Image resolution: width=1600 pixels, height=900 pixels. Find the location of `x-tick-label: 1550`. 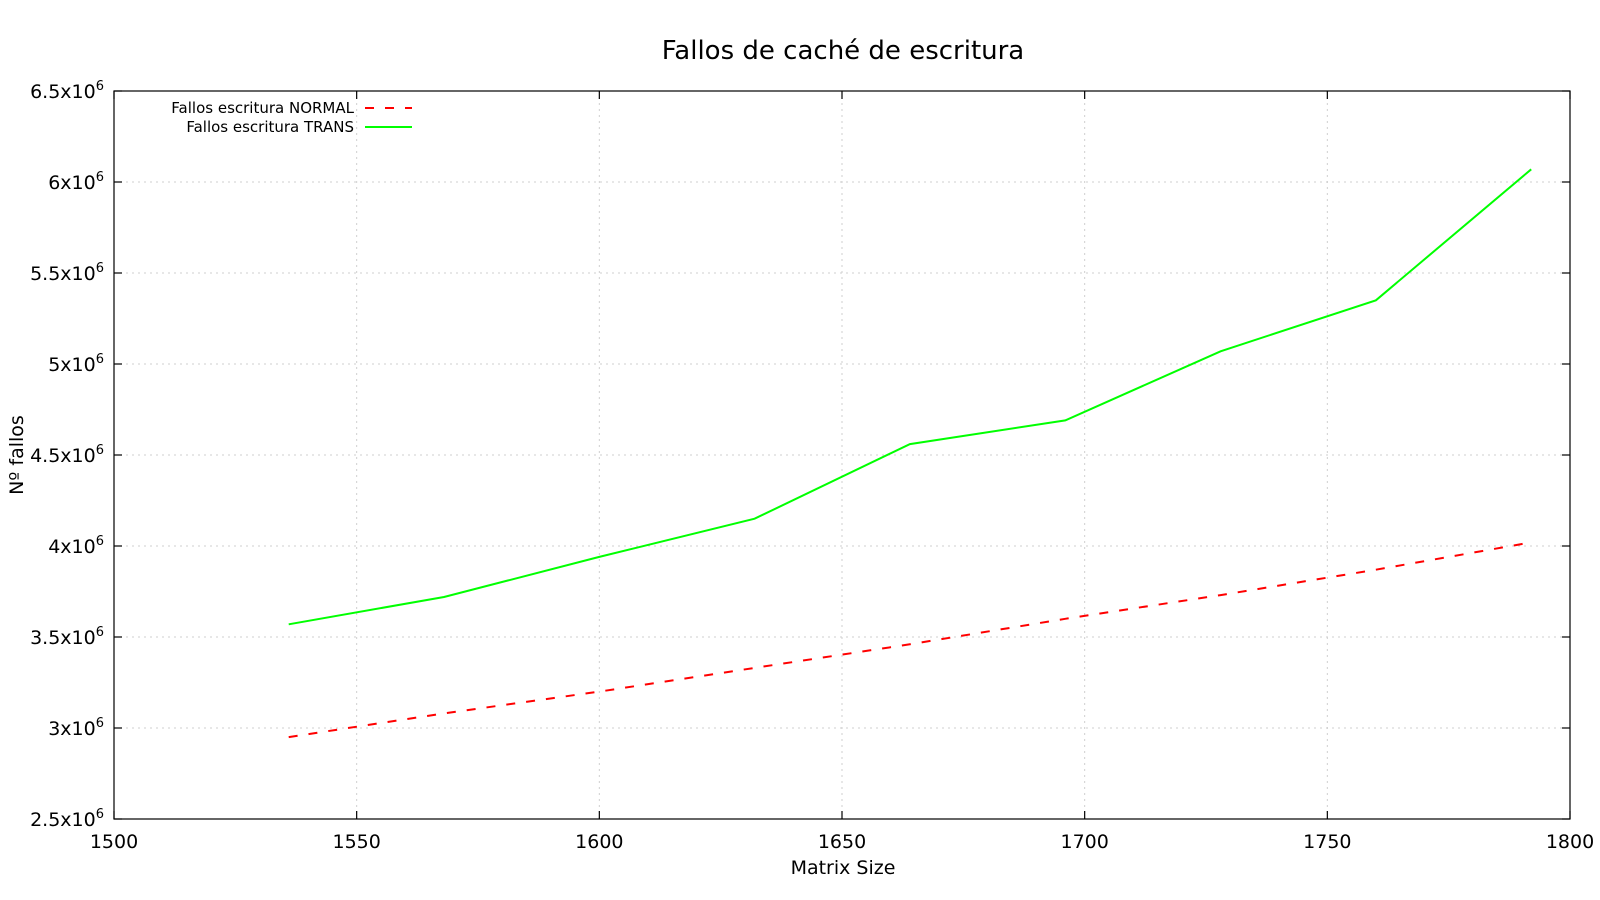

x-tick-label: 1550 is located at coordinates (356, 842).